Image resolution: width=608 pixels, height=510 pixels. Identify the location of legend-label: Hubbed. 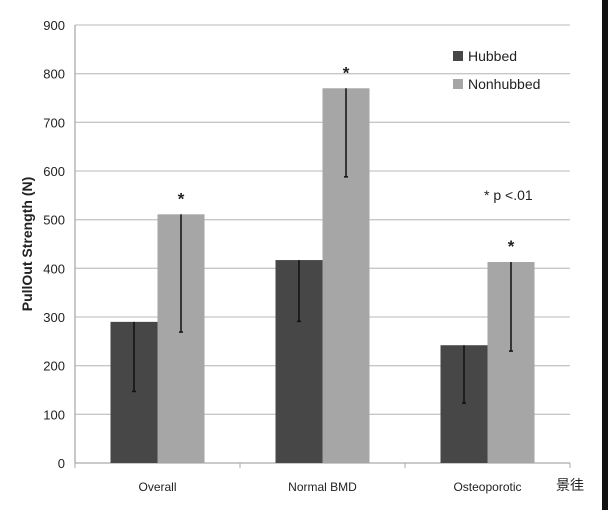
(492, 56).